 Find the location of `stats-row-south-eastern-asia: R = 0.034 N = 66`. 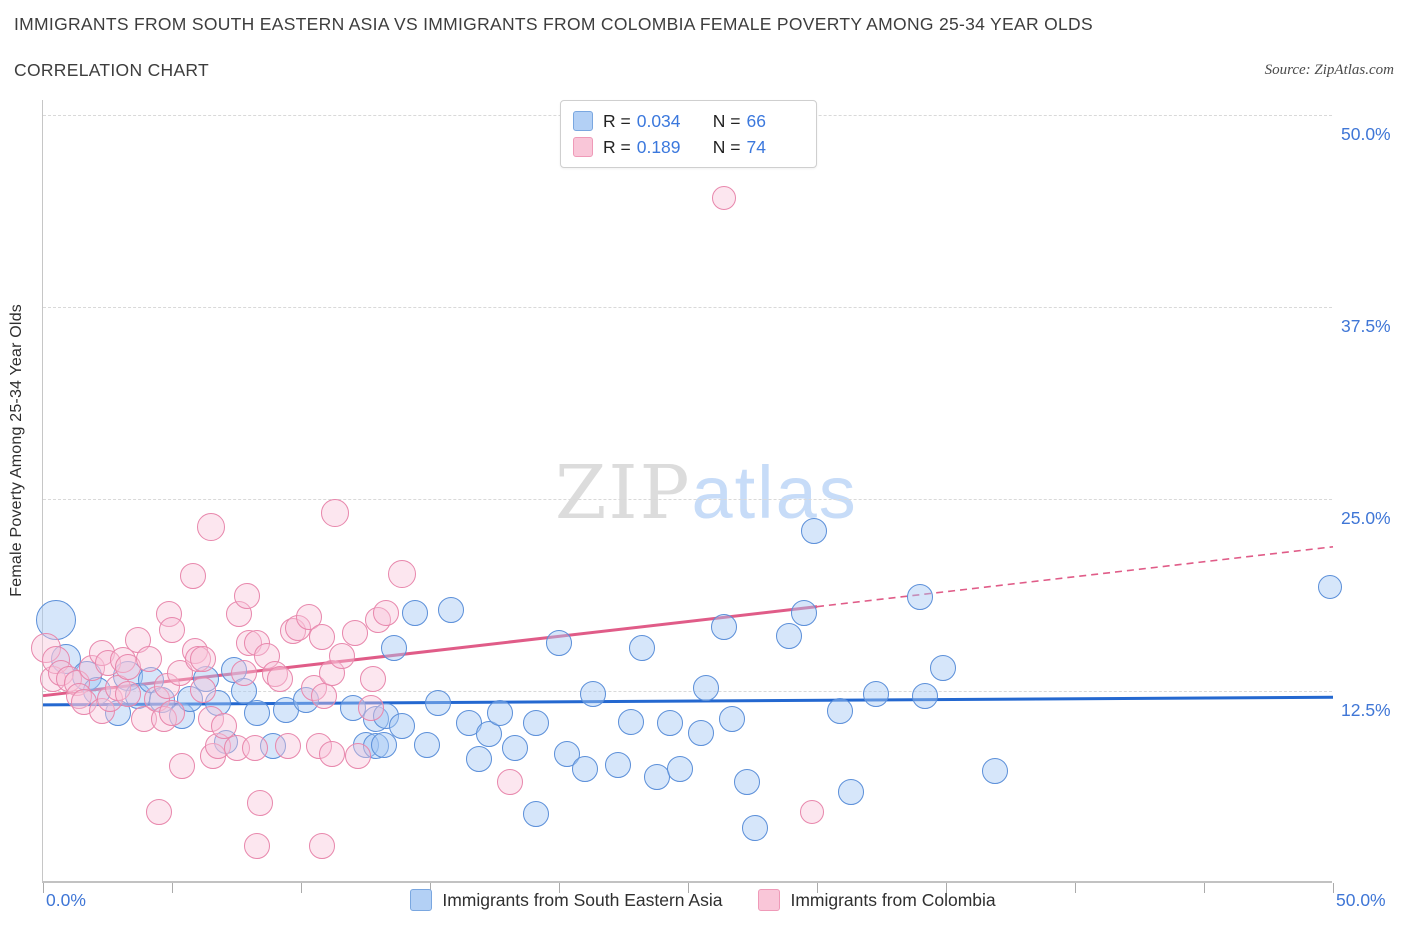

stats-row-south-eastern-asia: R = 0.034 N = 66 is located at coordinates (688, 121).